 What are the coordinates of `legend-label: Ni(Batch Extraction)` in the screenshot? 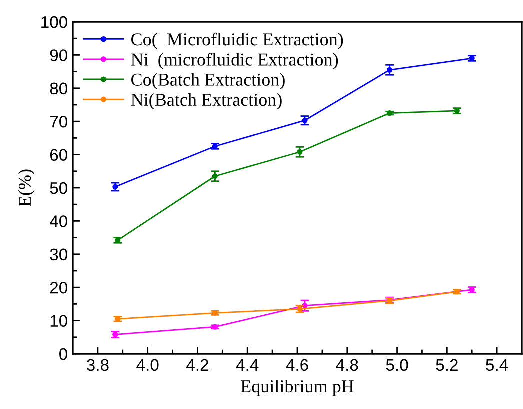 It's located at (206, 101).